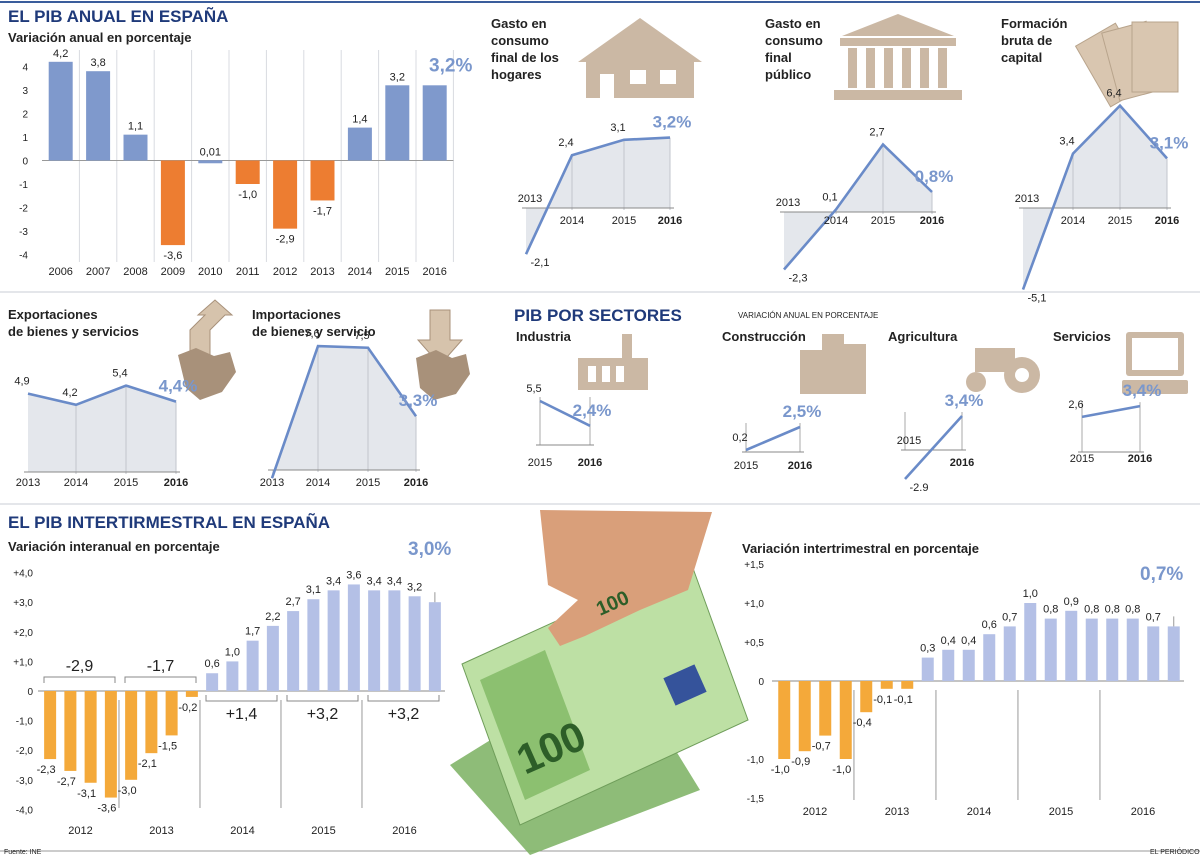  I want to click on exportaciones-x-label: 2013, so click(28, 483).